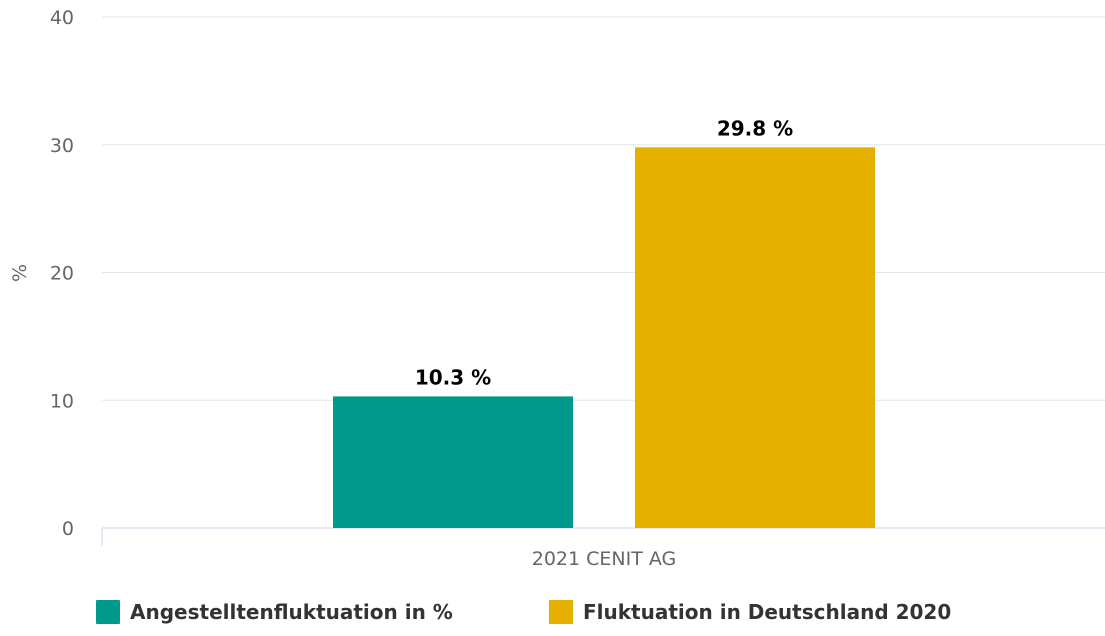  What do you see at coordinates (62, 18) in the screenshot?
I see `y-tick-label: 40` at bounding box center [62, 18].